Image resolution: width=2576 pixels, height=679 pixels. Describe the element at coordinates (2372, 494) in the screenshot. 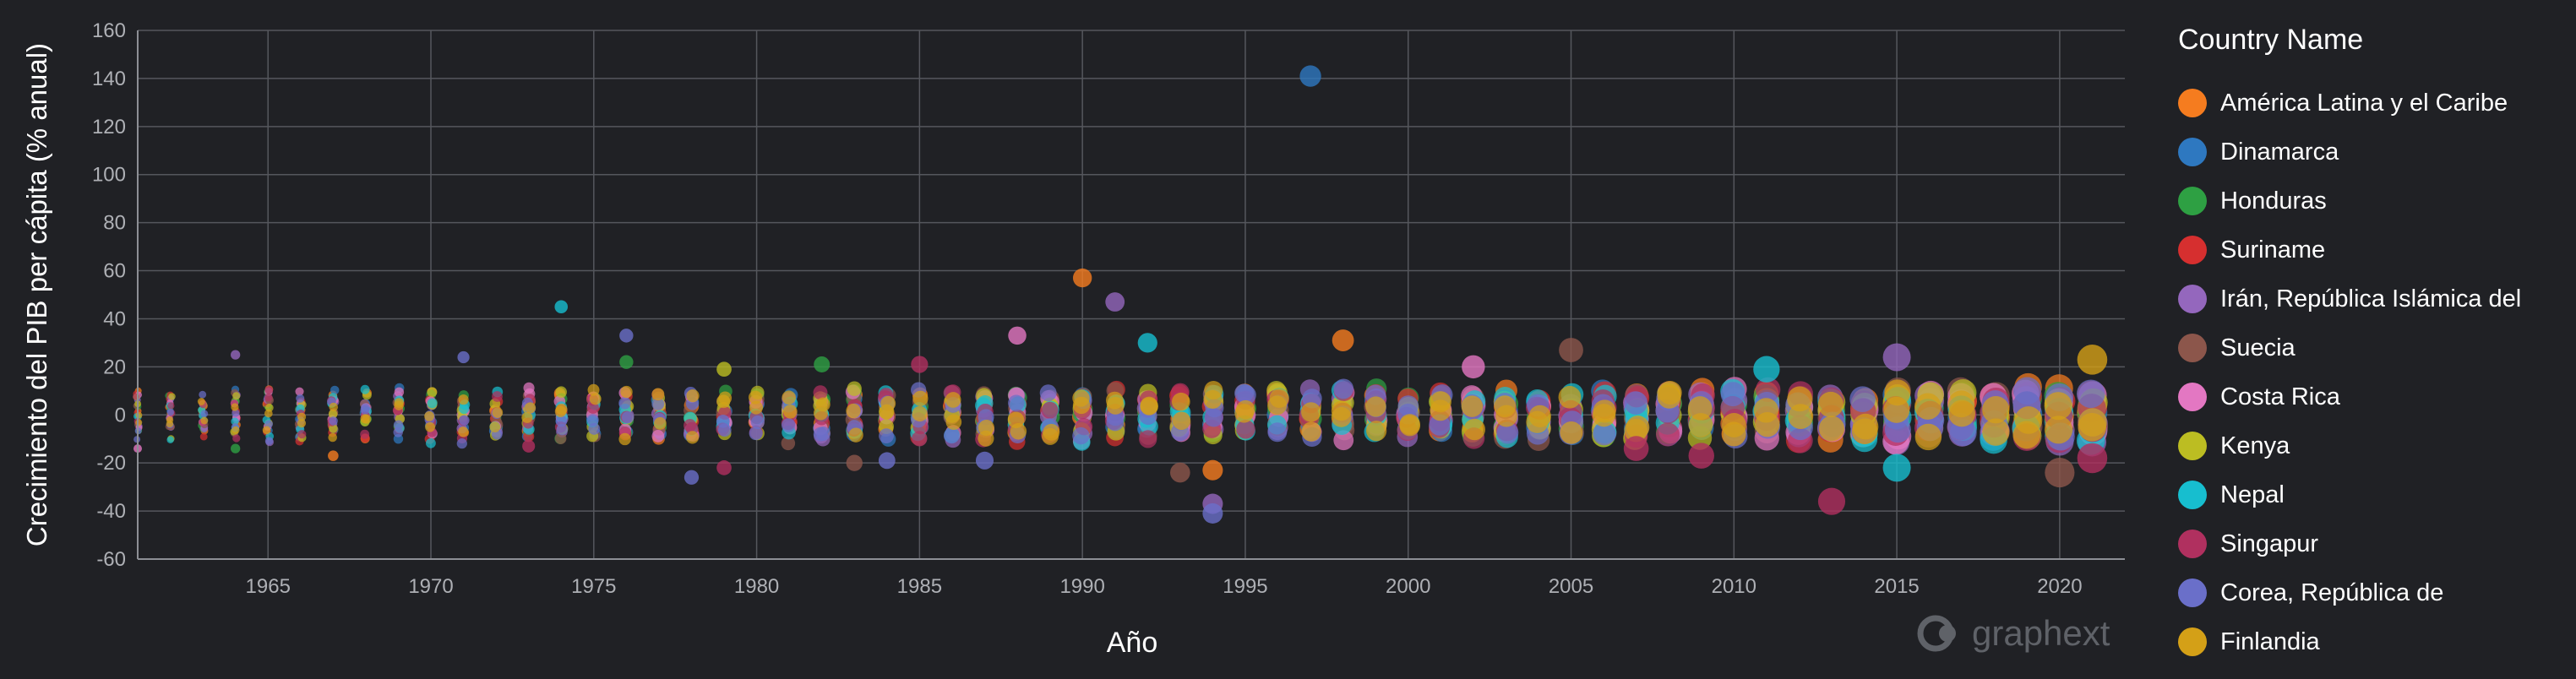

I see `legend-item: Nepal` at that location.